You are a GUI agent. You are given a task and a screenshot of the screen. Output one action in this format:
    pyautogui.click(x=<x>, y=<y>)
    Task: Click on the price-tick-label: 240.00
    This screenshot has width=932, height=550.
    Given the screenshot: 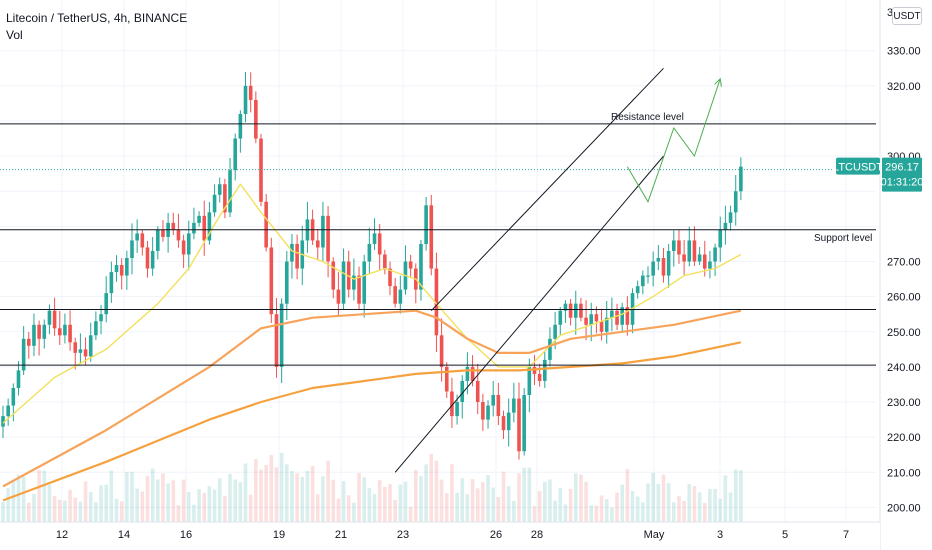 What is the action you would take?
    pyautogui.click(x=904, y=368)
    